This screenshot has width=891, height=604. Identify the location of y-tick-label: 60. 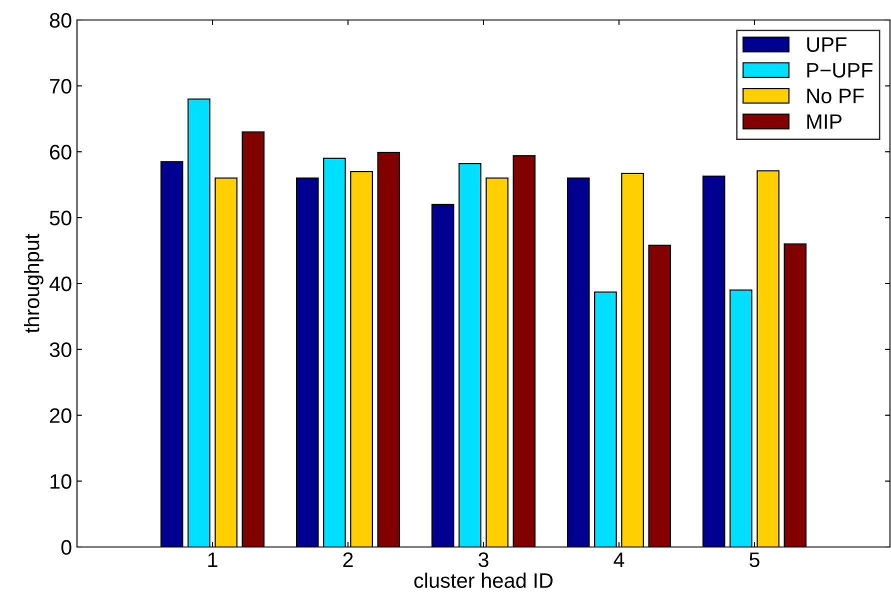
(61, 152).